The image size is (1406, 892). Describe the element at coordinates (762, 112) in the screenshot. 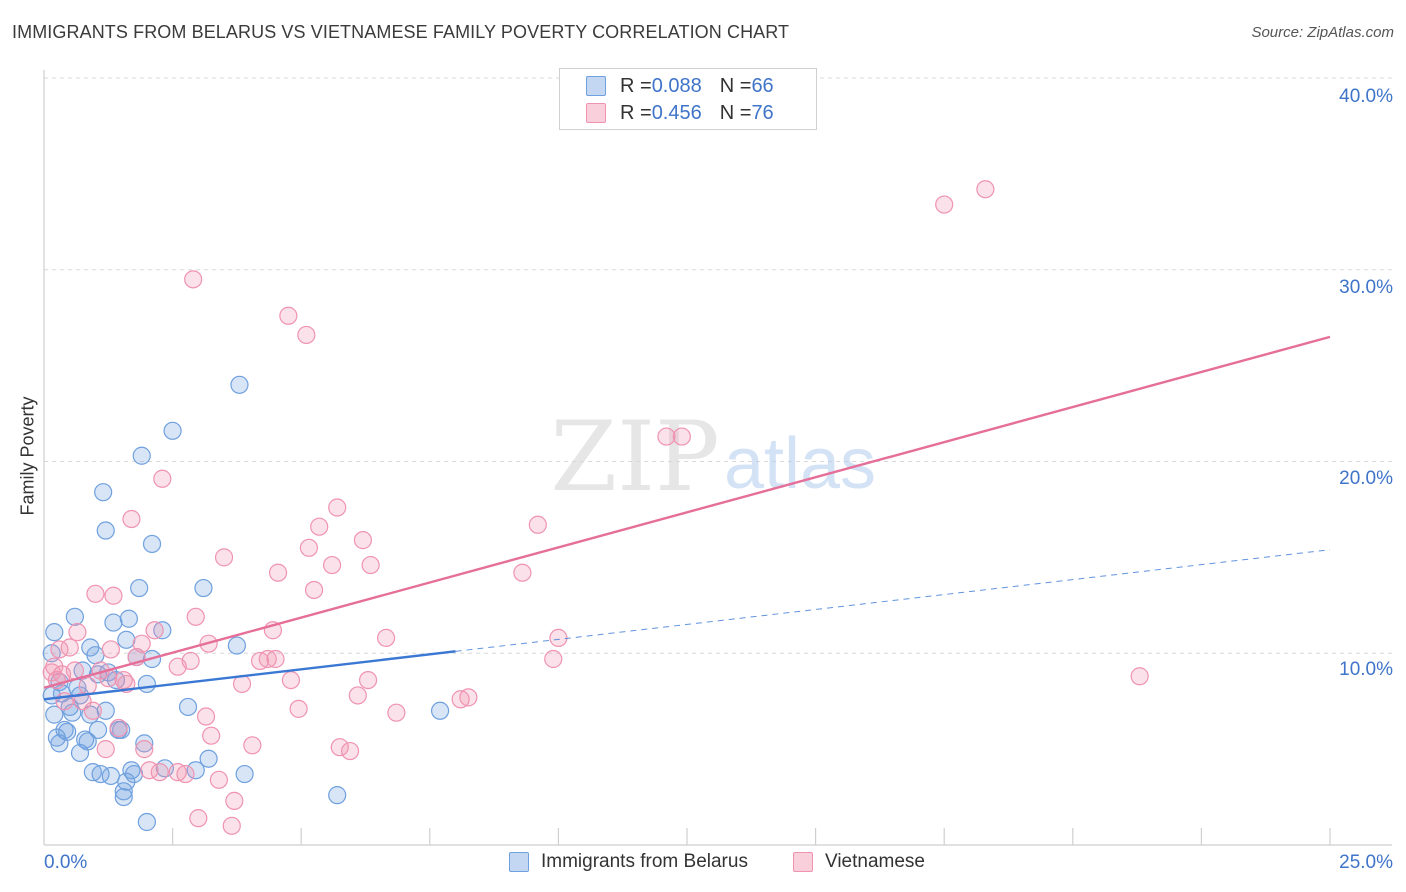

I see `vietnamese-n-value: 76` at that location.